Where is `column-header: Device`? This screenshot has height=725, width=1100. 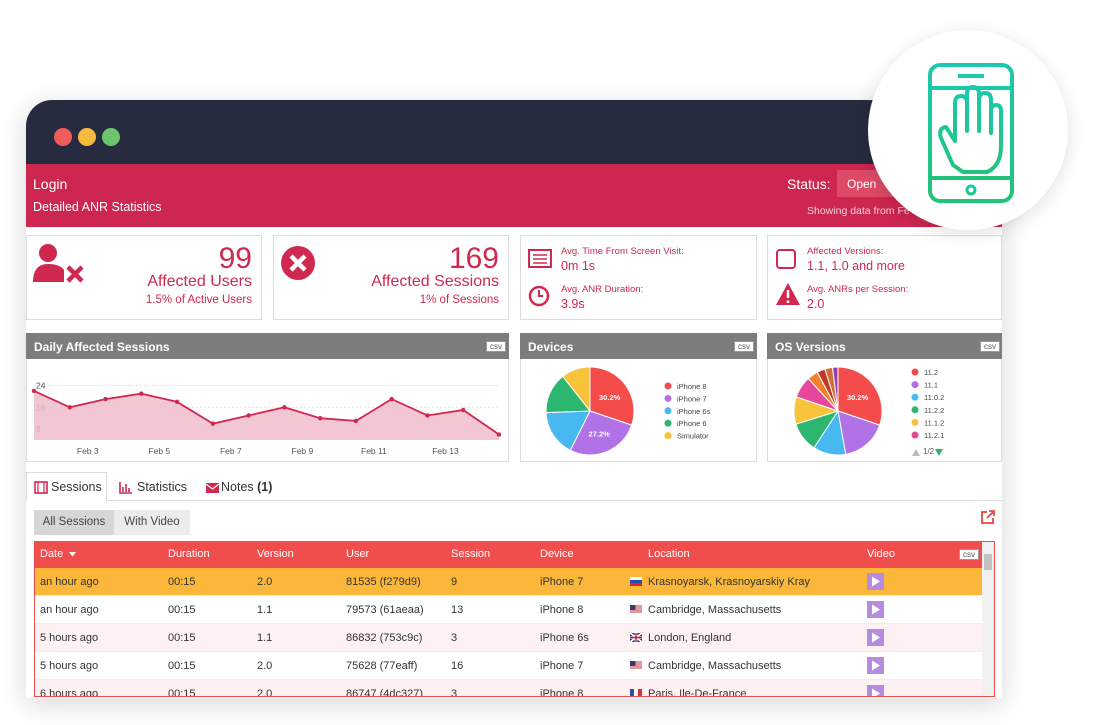
column-header: Device is located at coordinates (557, 554).